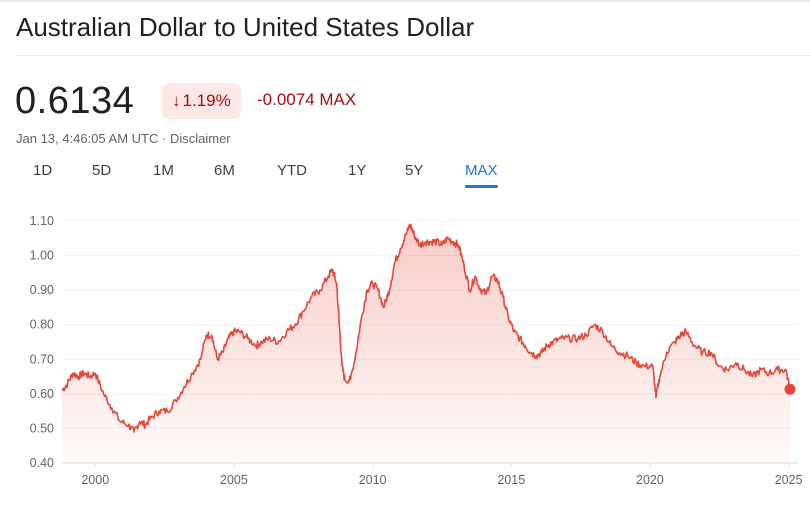  I want to click on tab-1d: 1D, so click(43, 170).